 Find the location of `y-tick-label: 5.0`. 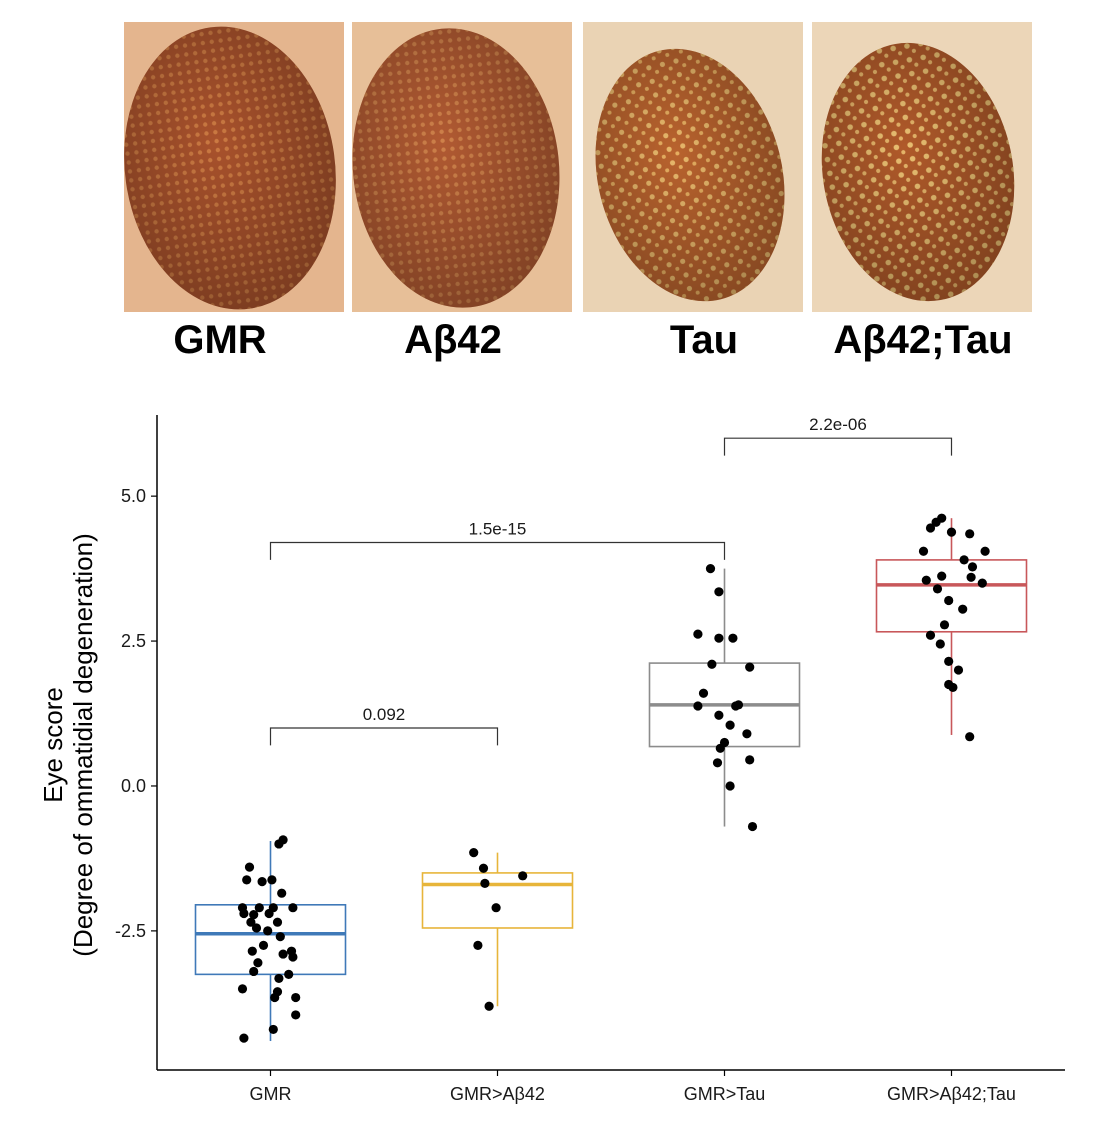

y-tick-label: 5.0 is located at coordinates (133, 496).